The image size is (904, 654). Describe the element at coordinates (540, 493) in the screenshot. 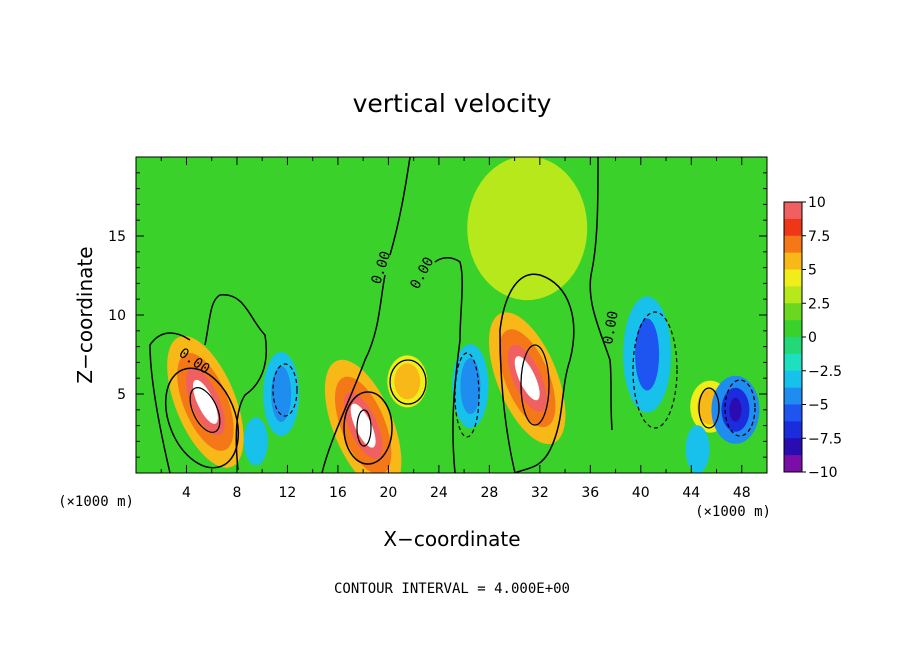

I see `x-tick-label: 32` at that location.